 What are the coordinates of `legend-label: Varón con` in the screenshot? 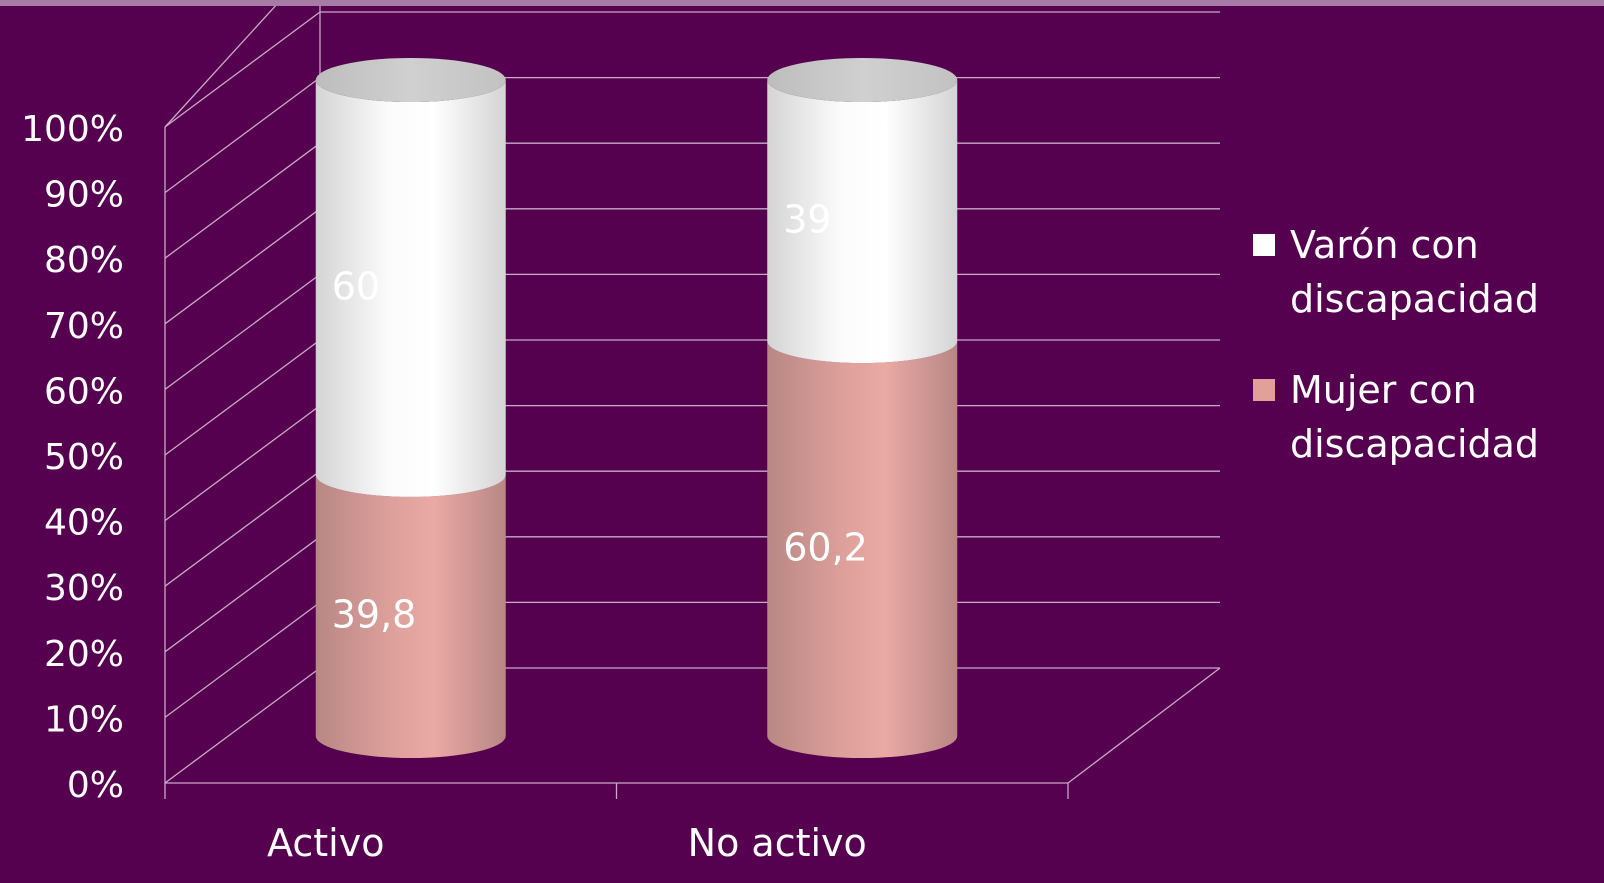 It's located at (1384, 245).